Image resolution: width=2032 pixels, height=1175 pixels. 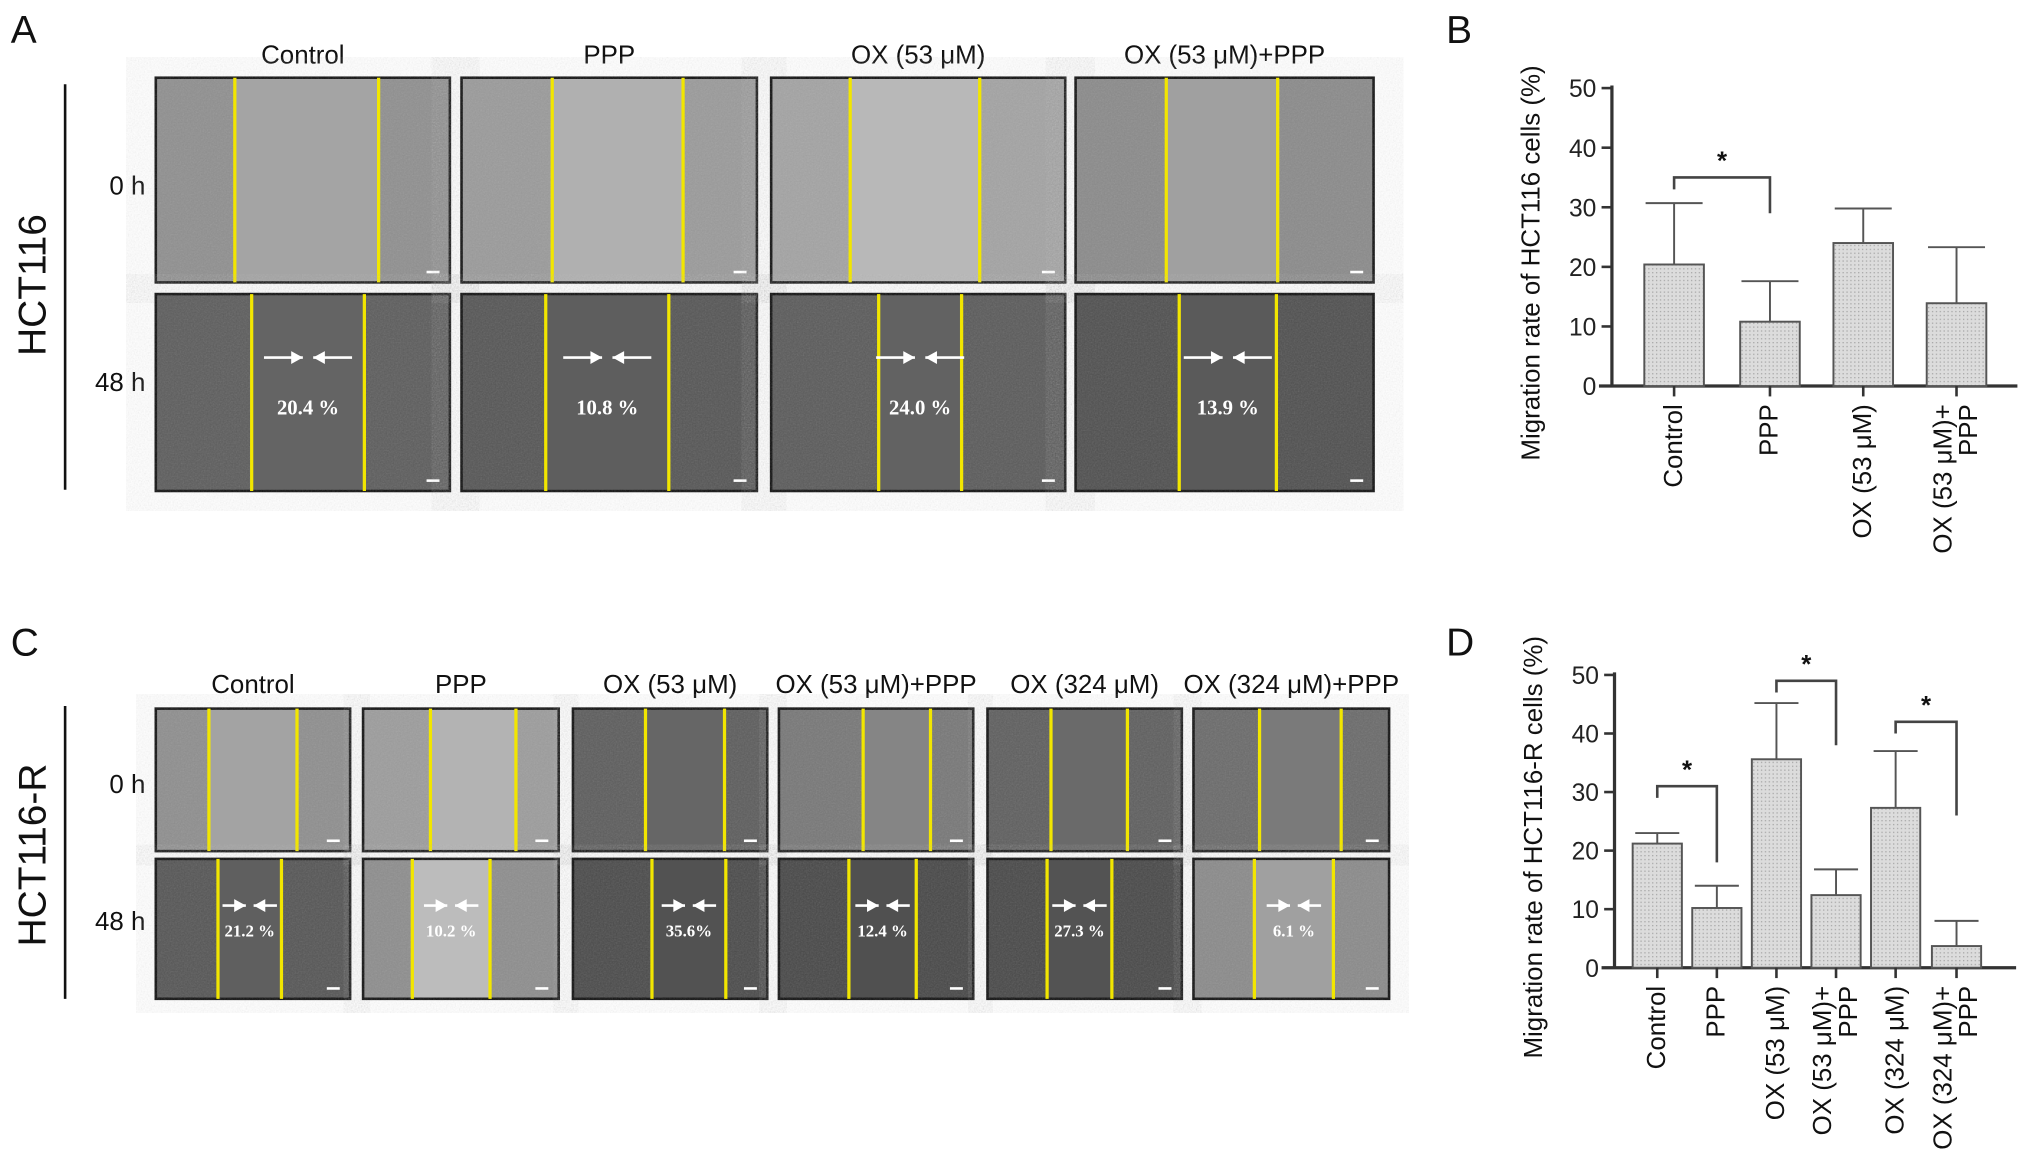 What do you see at coordinates (1582, 89) in the screenshot?
I see `y-tick-label: 50` at bounding box center [1582, 89].